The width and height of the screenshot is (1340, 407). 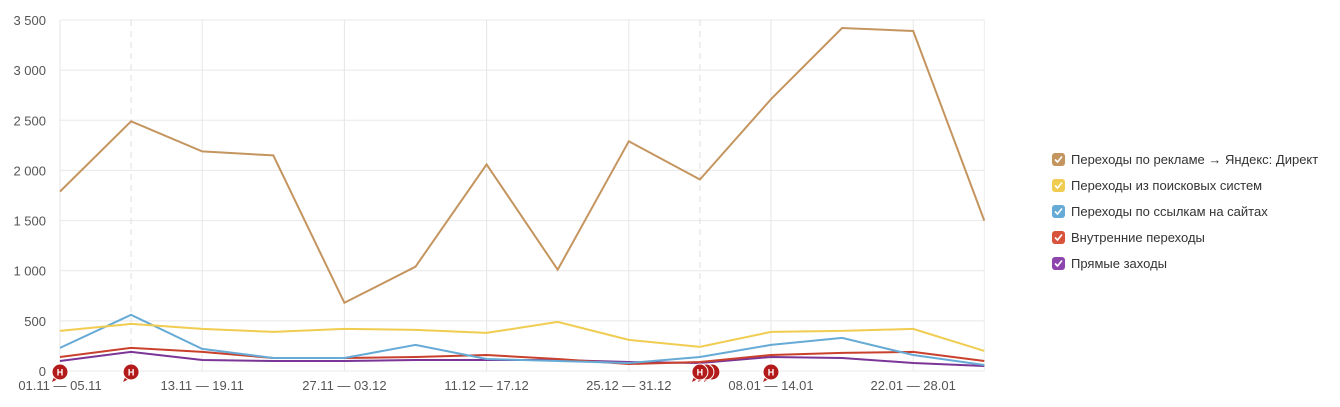 I want to click on svg-text: 25.12 — 31.12, so click(x=628, y=385).